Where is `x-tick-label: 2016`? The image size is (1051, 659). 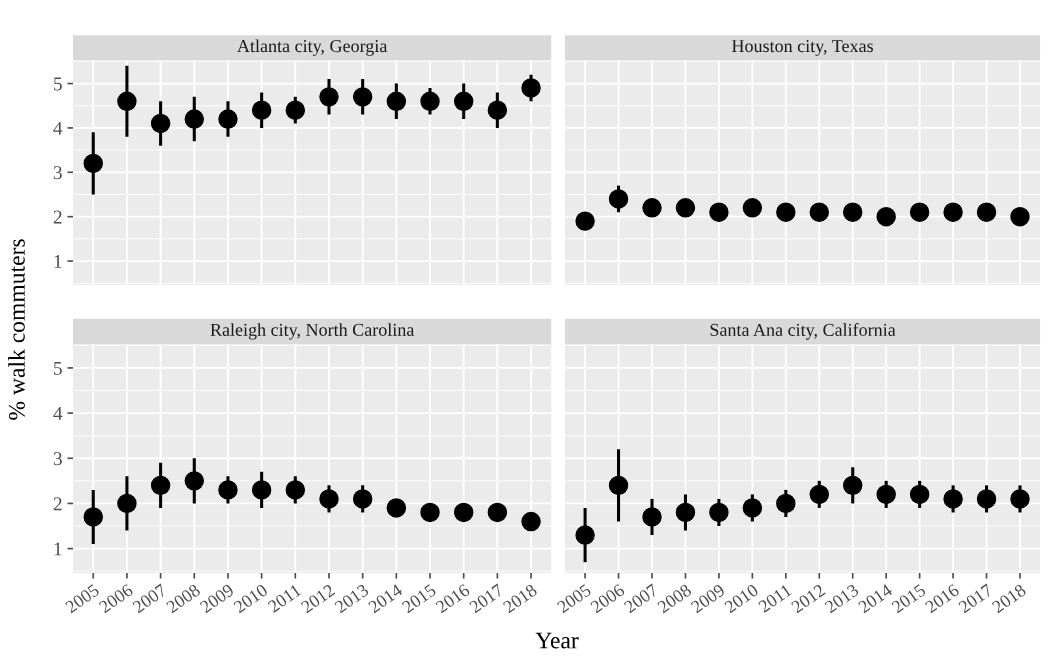 x-tick-label: 2016 is located at coordinates (942, 598).